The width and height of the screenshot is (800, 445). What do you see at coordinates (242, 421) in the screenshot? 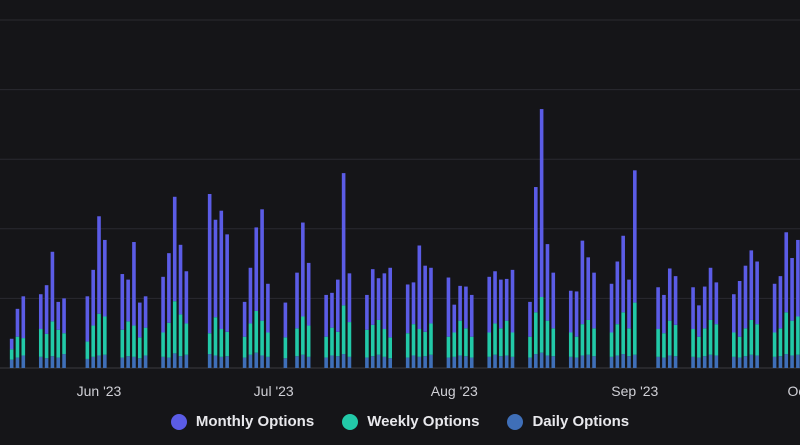
I see `legend-item-monthly: Monthly Options` at bounding box center [242, 421].